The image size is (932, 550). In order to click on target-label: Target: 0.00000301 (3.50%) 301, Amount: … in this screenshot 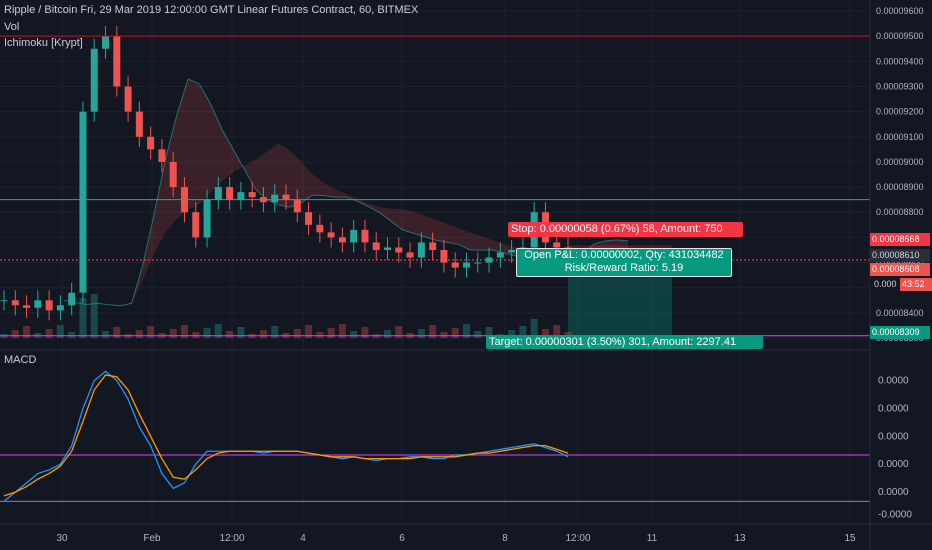, I will do `click(624, 342)`.